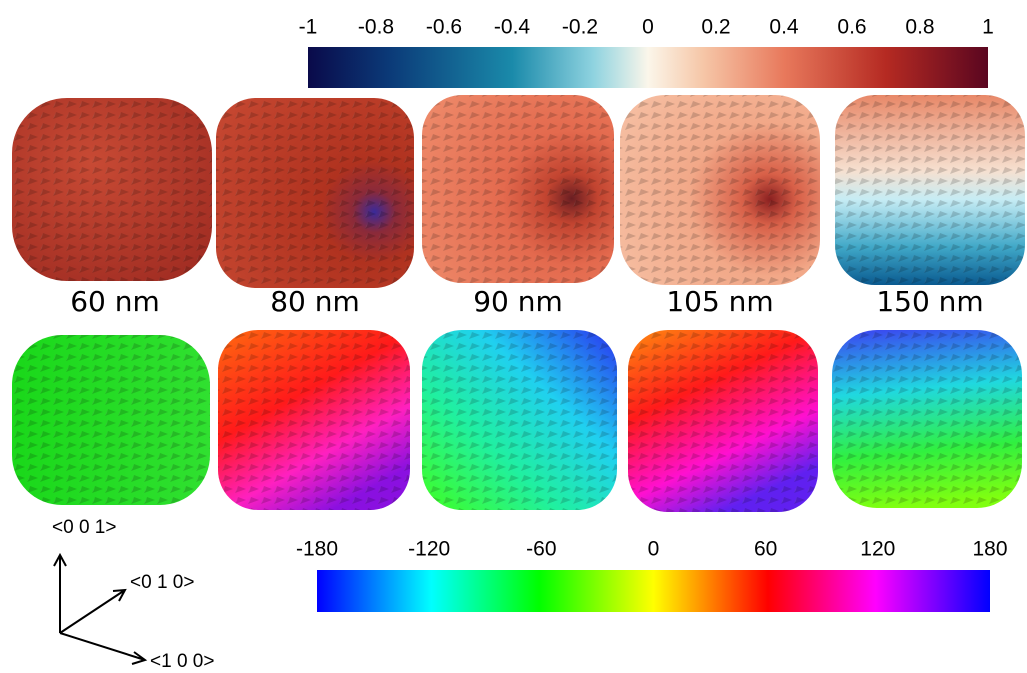  Describe the element at coordinates (719, 301) in the screenshot. I see `size-label: 105 nm` at that location.